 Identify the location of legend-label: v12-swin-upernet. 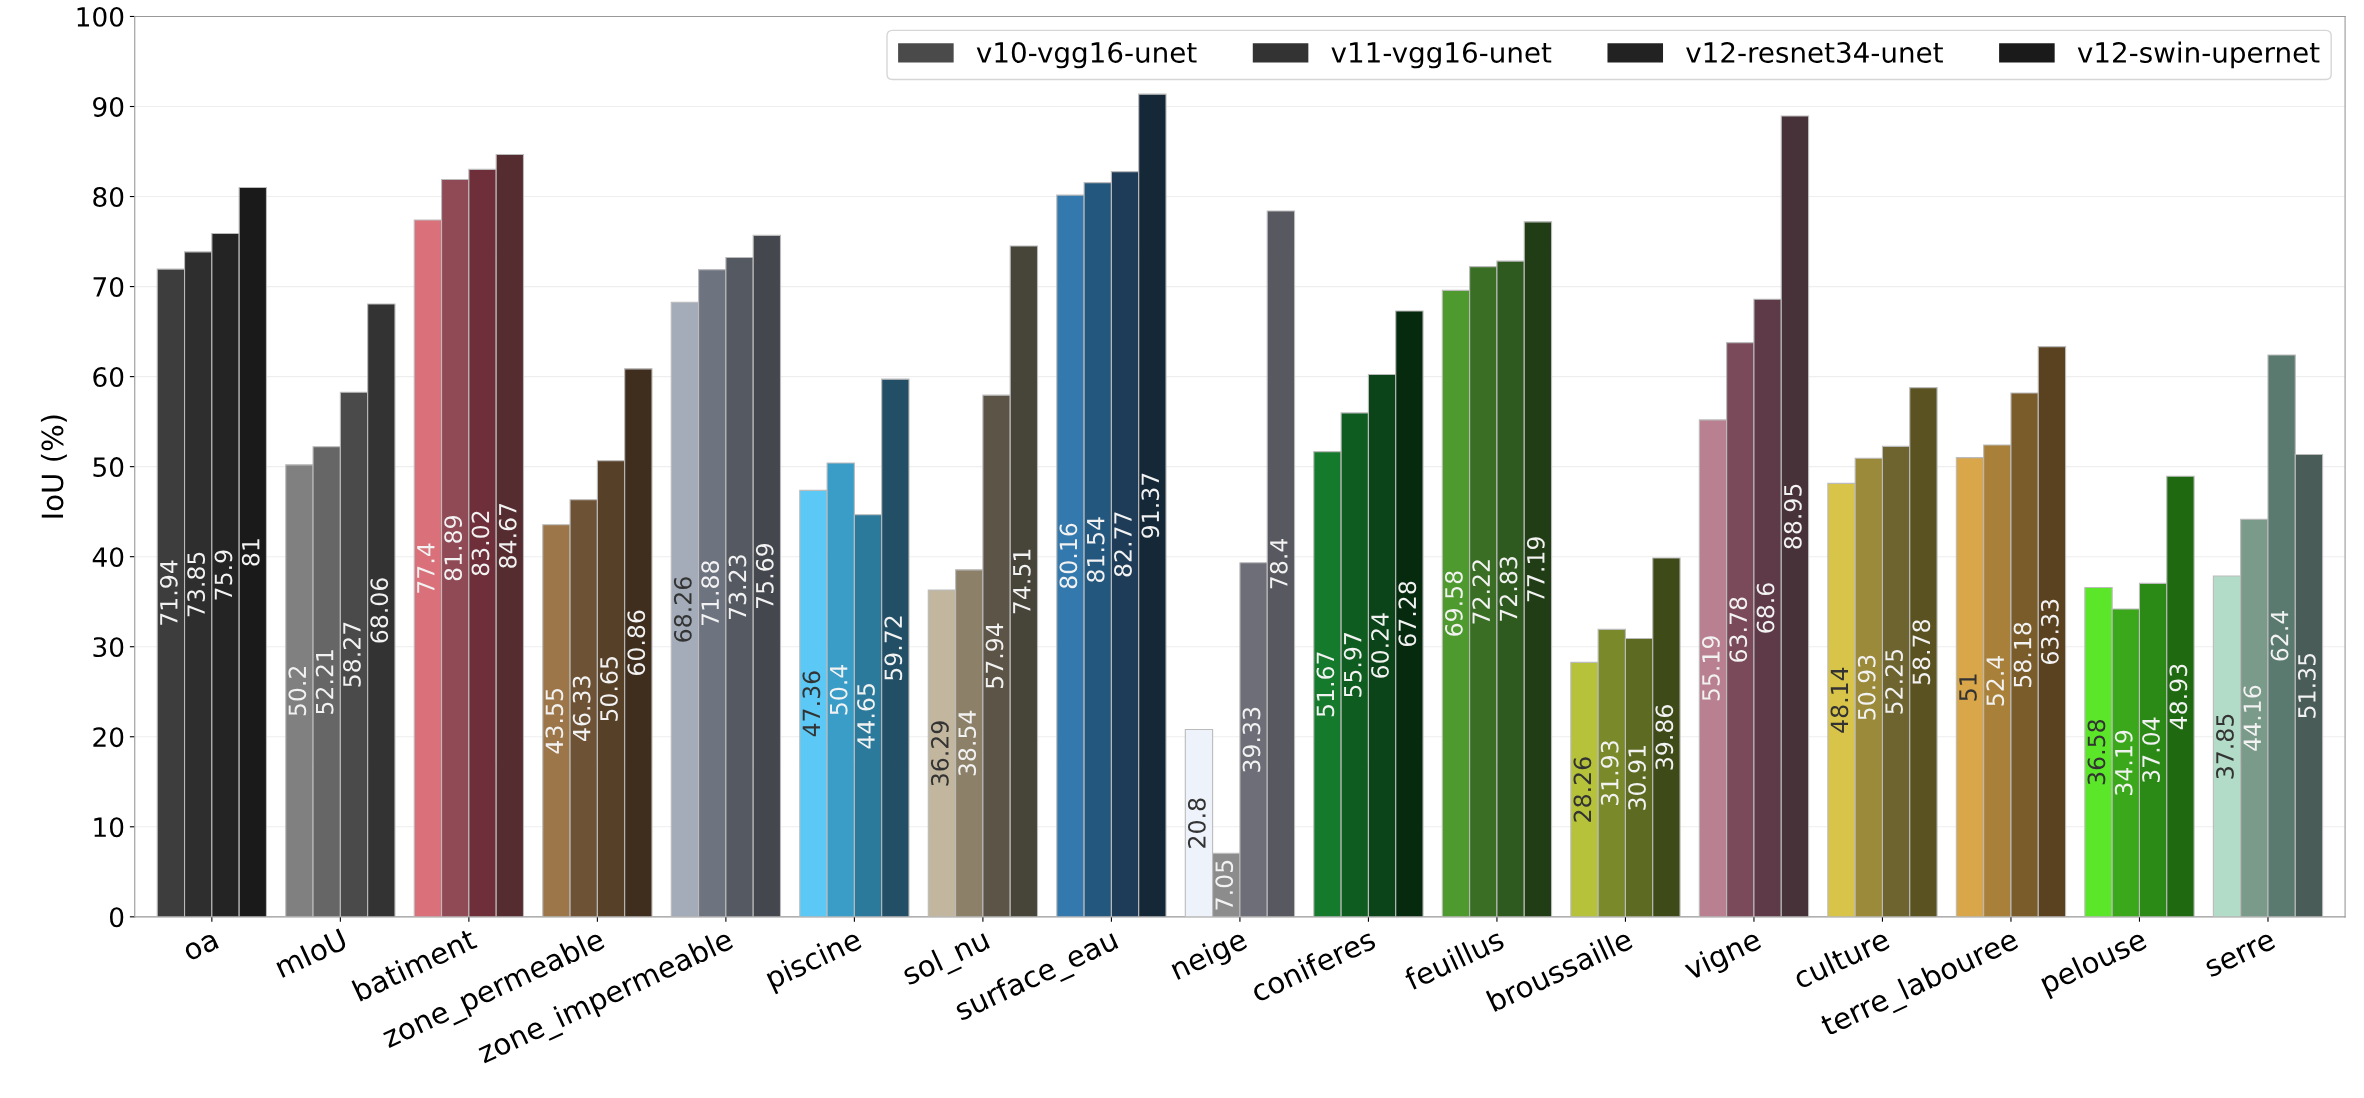
(2198, 55).